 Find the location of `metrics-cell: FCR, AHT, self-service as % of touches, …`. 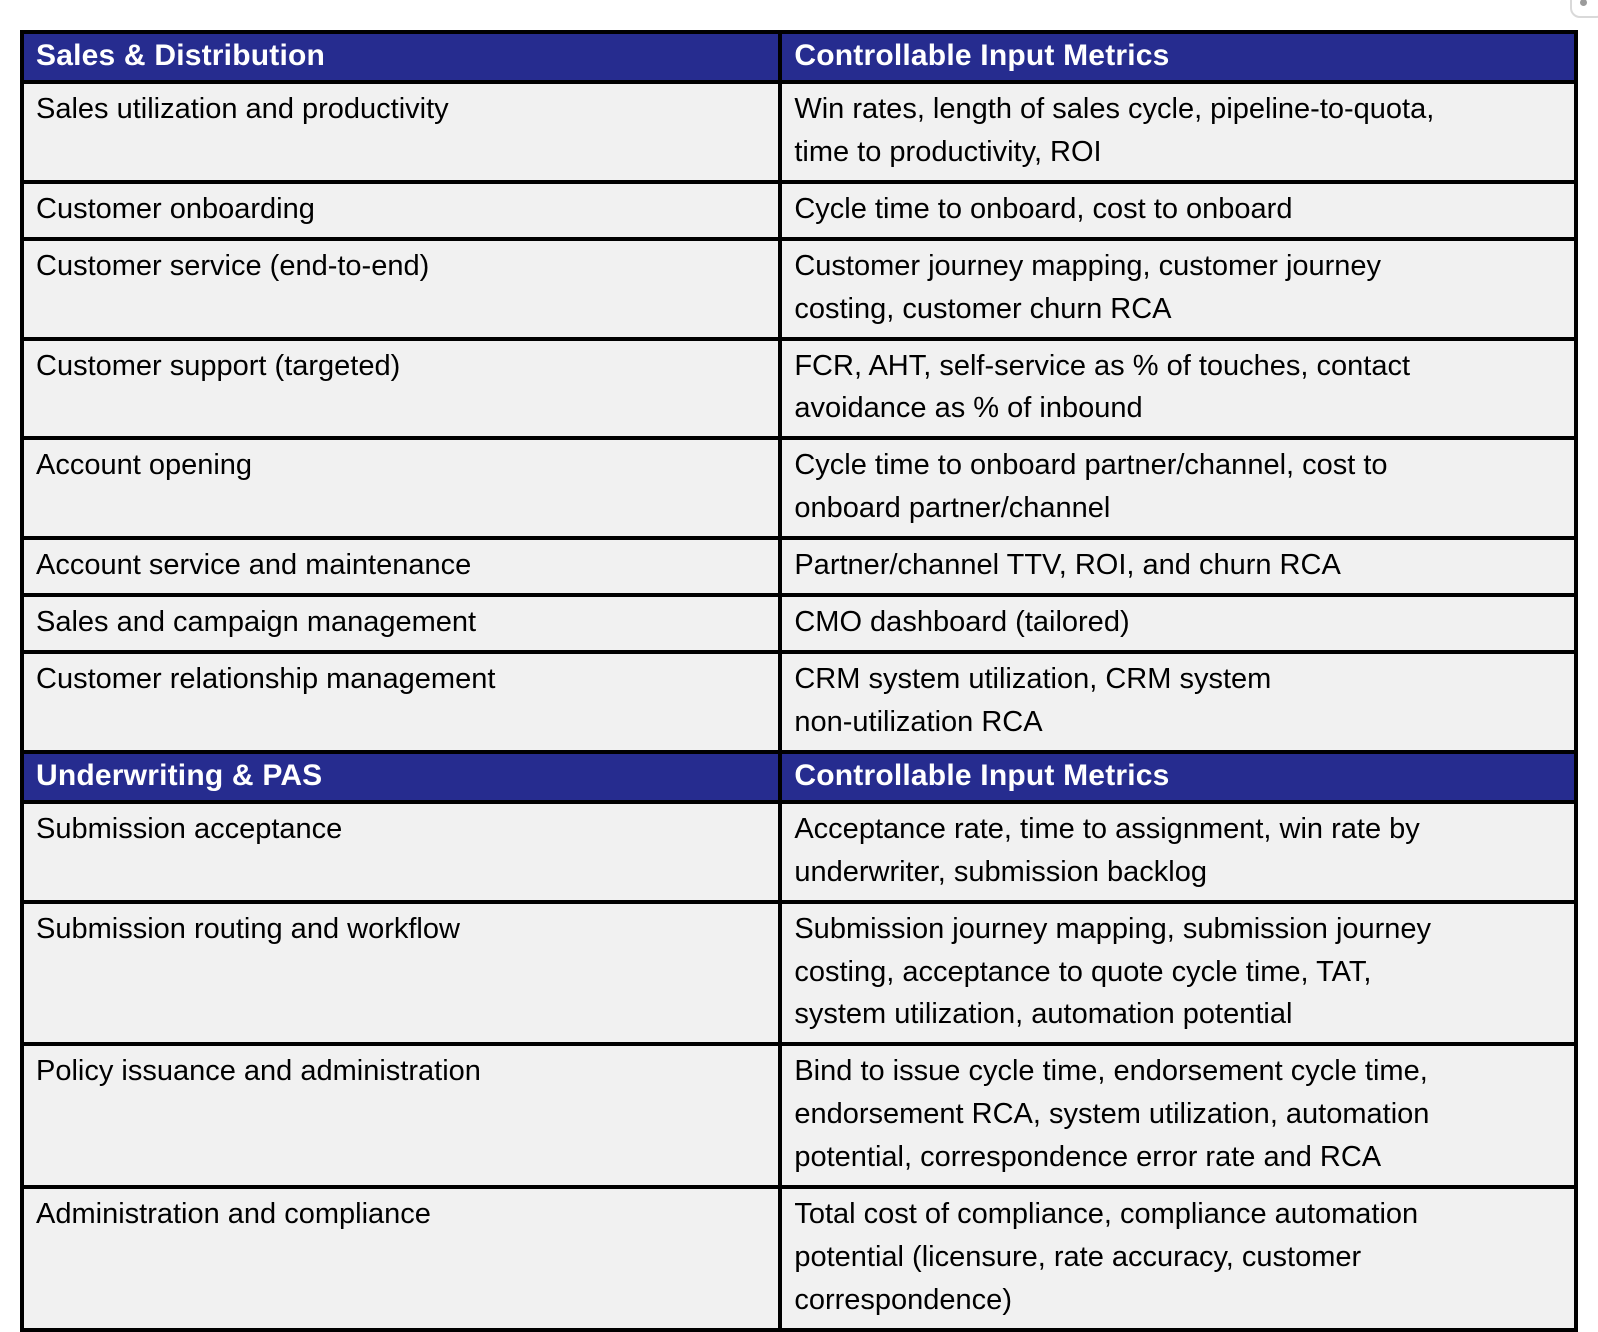

metrics-cell: FCR, AHT, self-service as % of touches, … is located at coordinates (1178, 388).